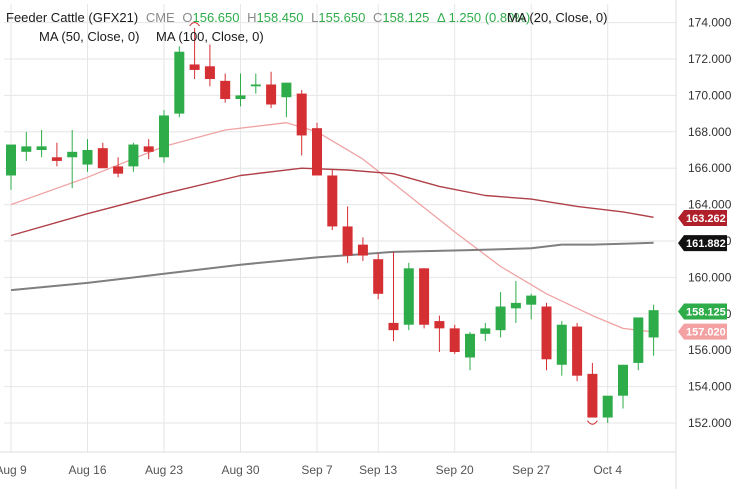 This screenshot has width=733, height=489. I want to click on ma20-legend: MA (20, Close, 0), so click(557, 17).